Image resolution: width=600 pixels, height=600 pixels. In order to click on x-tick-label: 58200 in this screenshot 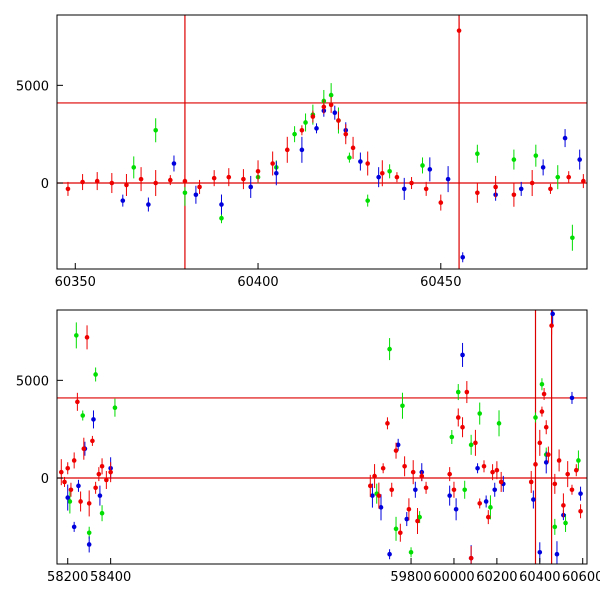, I will do `click(67, 577)`.